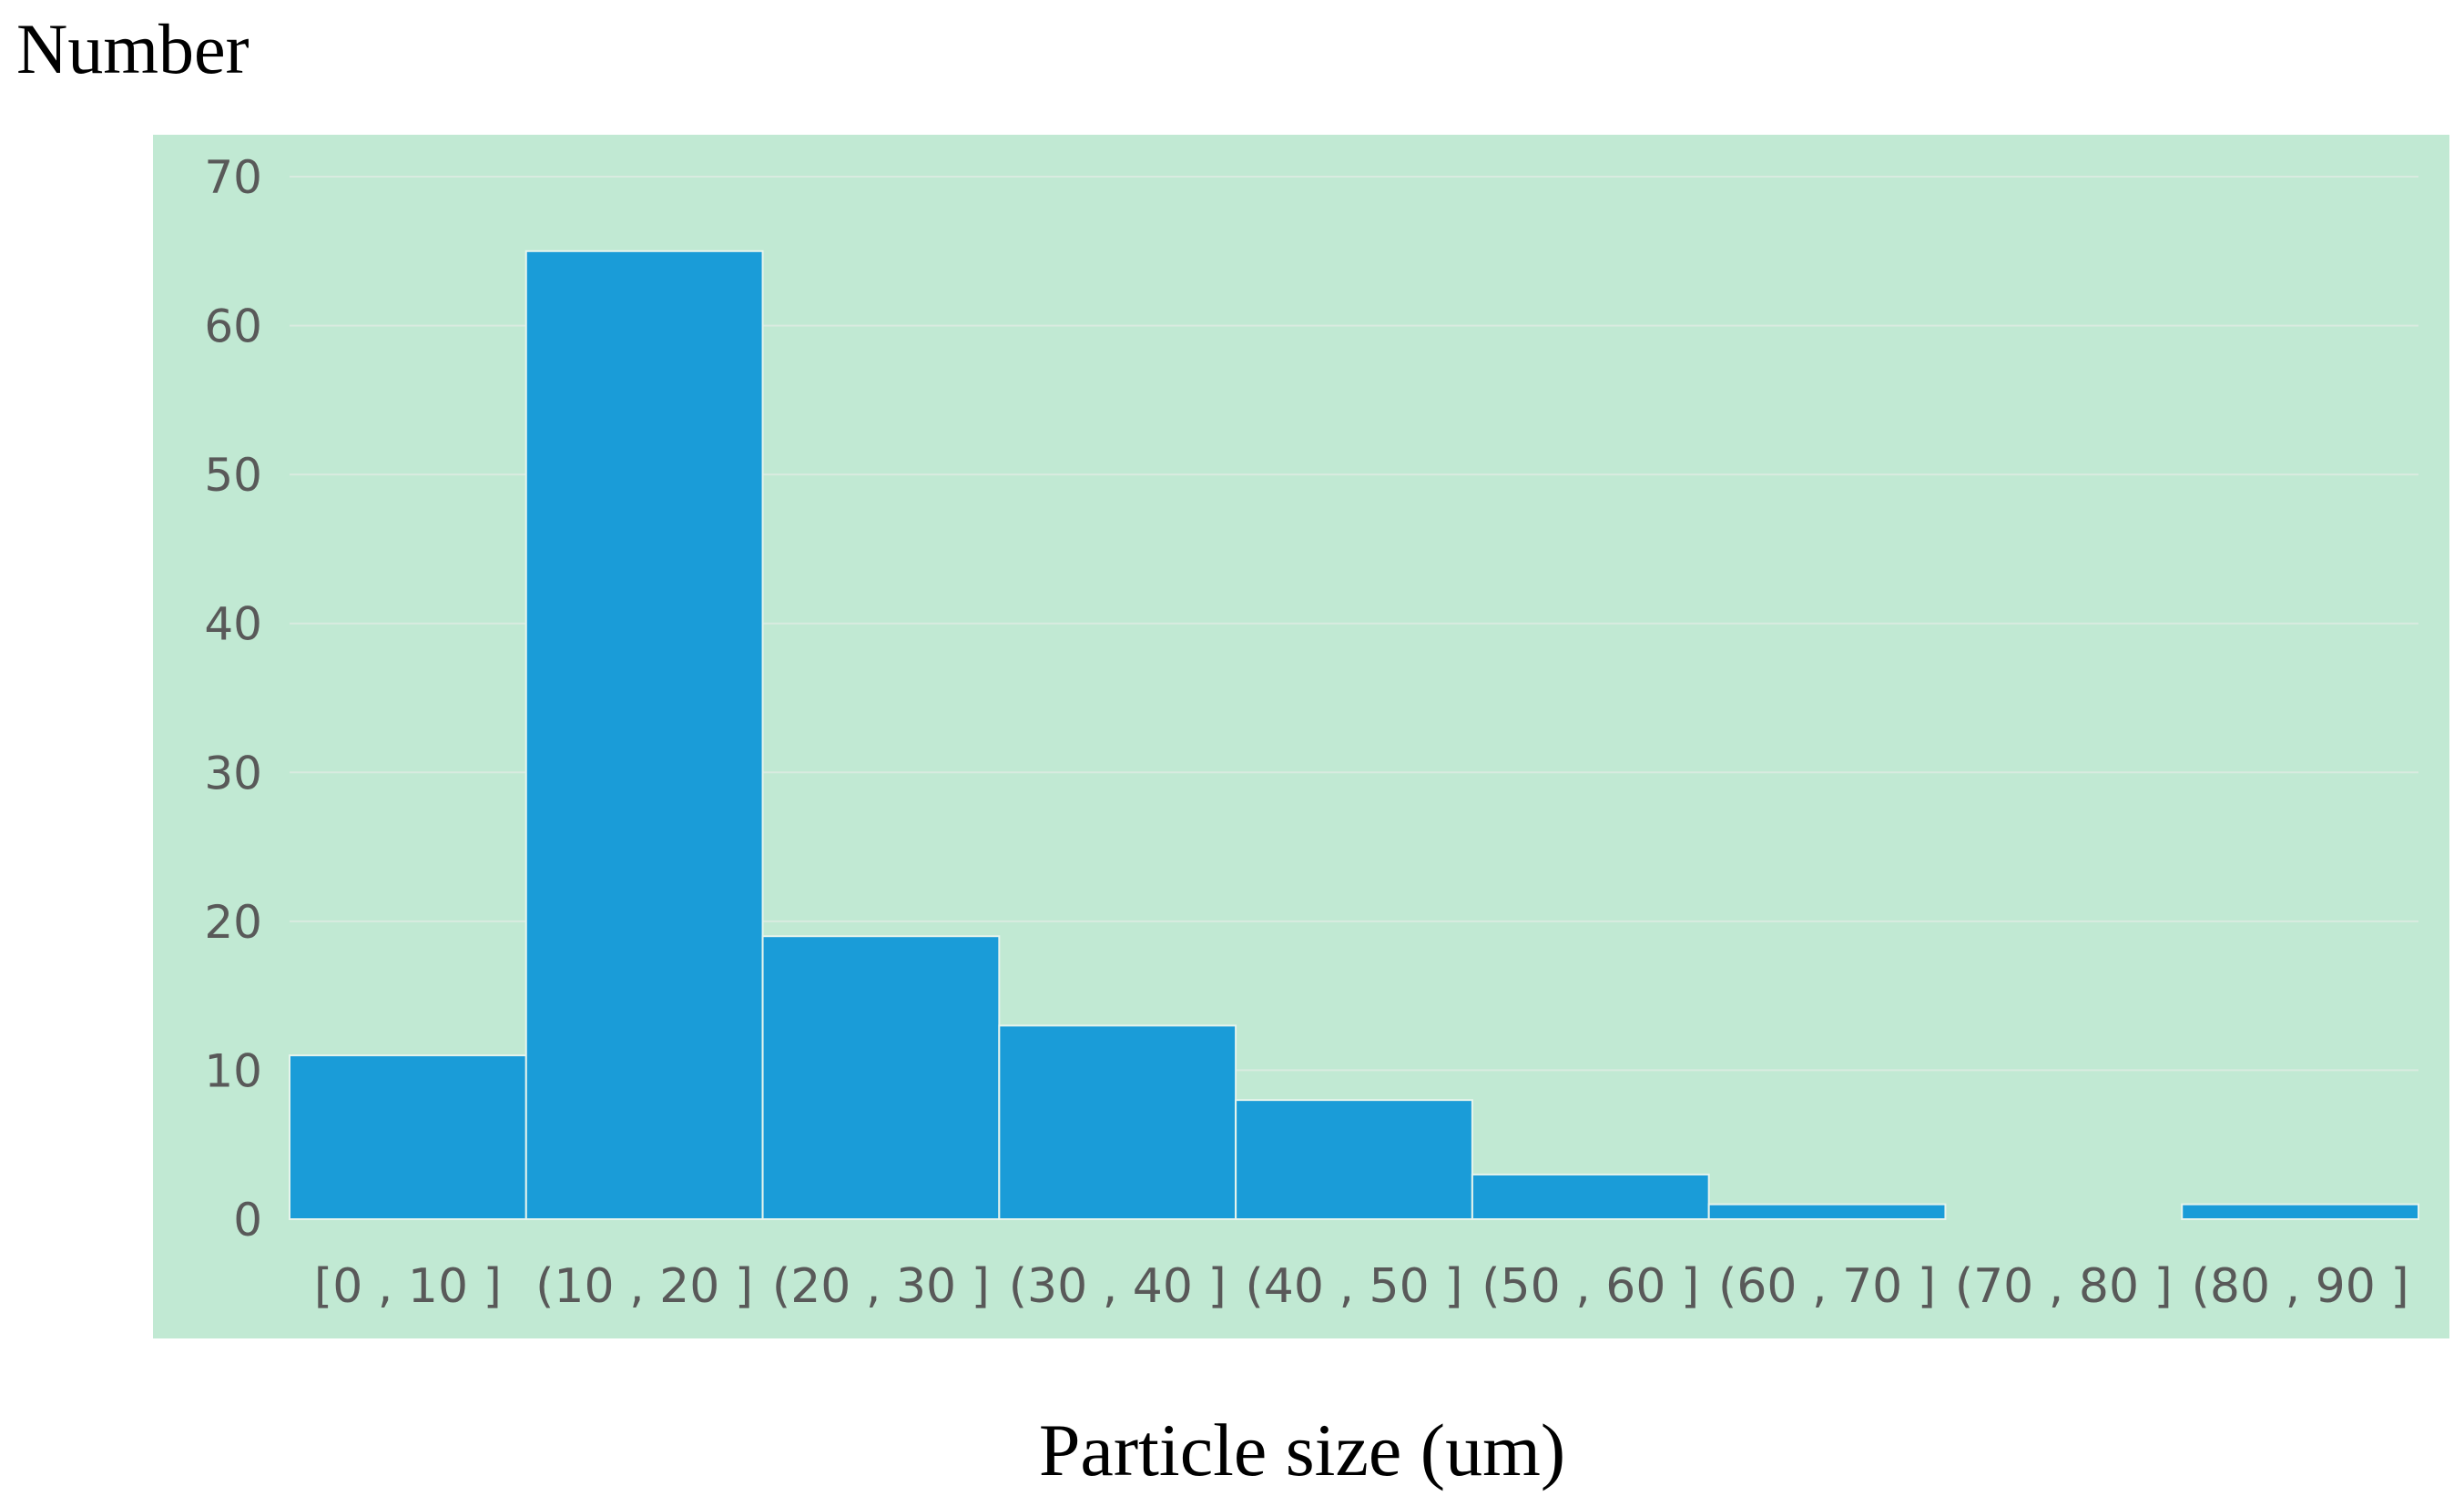 The width and height of the screenshot is (2464, 1506). I want to click on y-tick-label: 20, so click(233, 922).